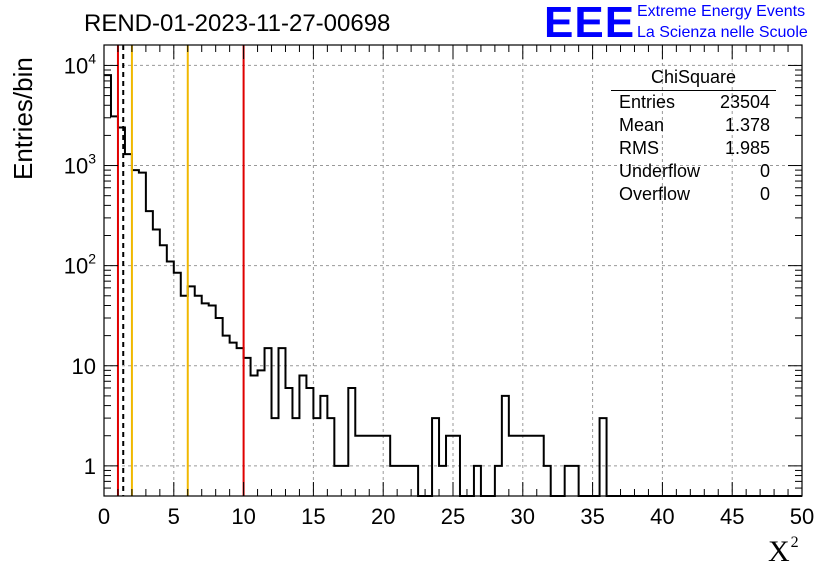 Image resolution: width=836 pixels, height=572 pixels. Describe the element at coordinates (747, 125) in the screenshot. I see `stats-value: 1.378` at that location.